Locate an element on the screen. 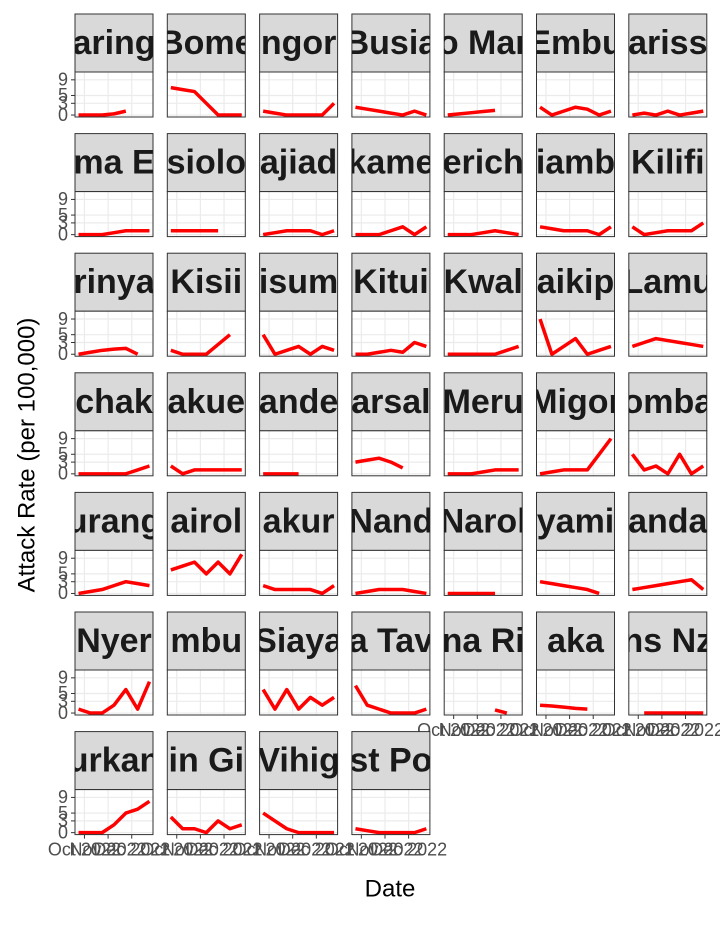 This screenshot has height=926, width=720. facet: Embu is located at coordinates (575, 65).